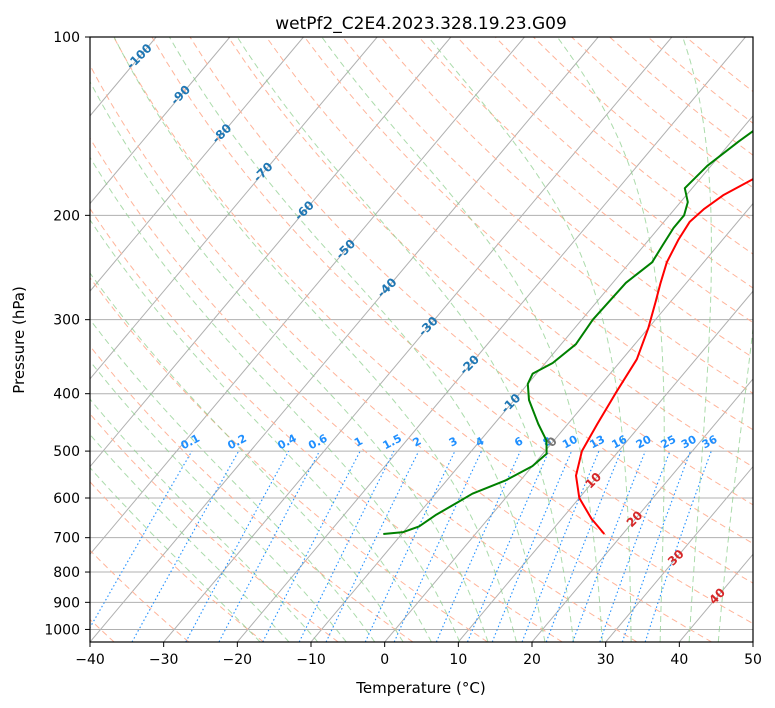  Describe the element at coordinates (753, 660) in the screenshot. I see `x-tick-label: 50` at that location.